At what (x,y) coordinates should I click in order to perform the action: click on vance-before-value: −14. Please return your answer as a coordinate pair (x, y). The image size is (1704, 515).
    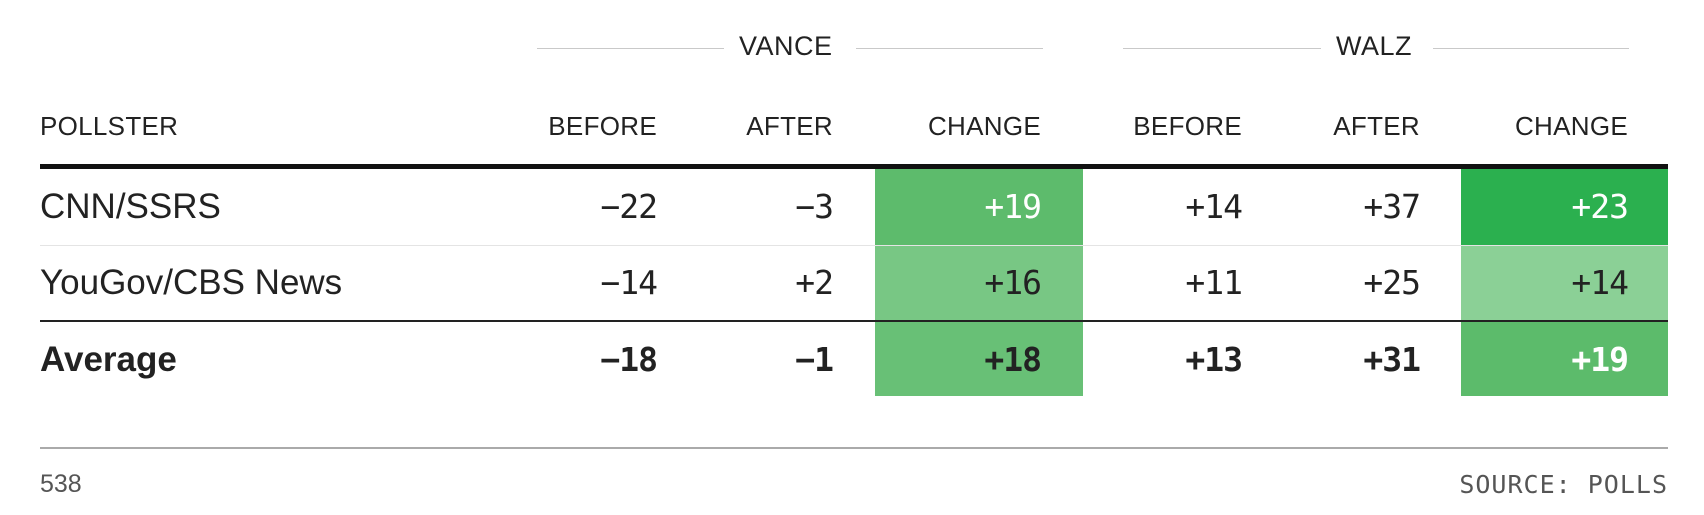
    Looking at the image, I should click on (629, 282).